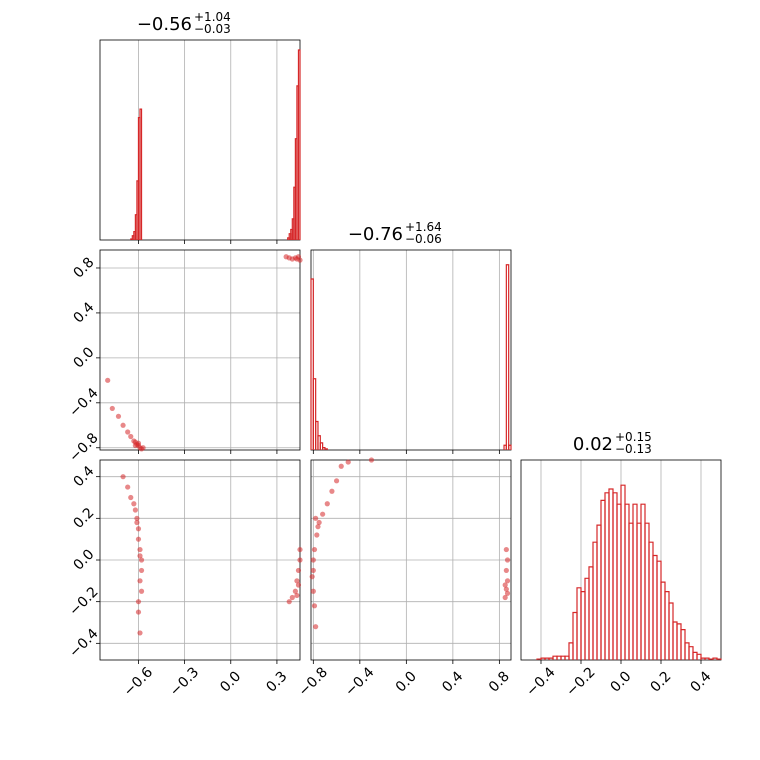 This screenshot has width=760, height=760. I want to click on panel-title-minus-1: −0.06, so click(423, 239).